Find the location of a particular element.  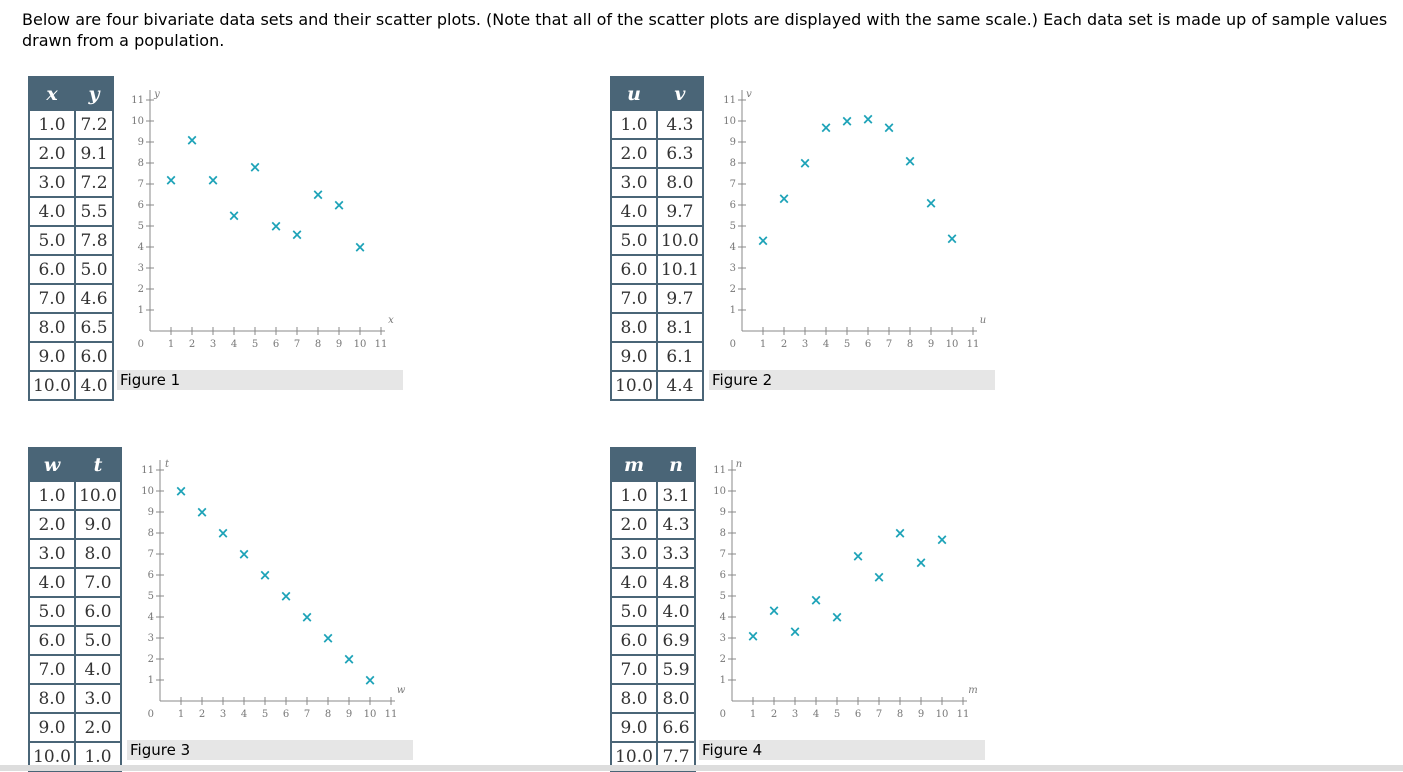

table-row: 4.0 9.7 is located at coordinates (657, 211).